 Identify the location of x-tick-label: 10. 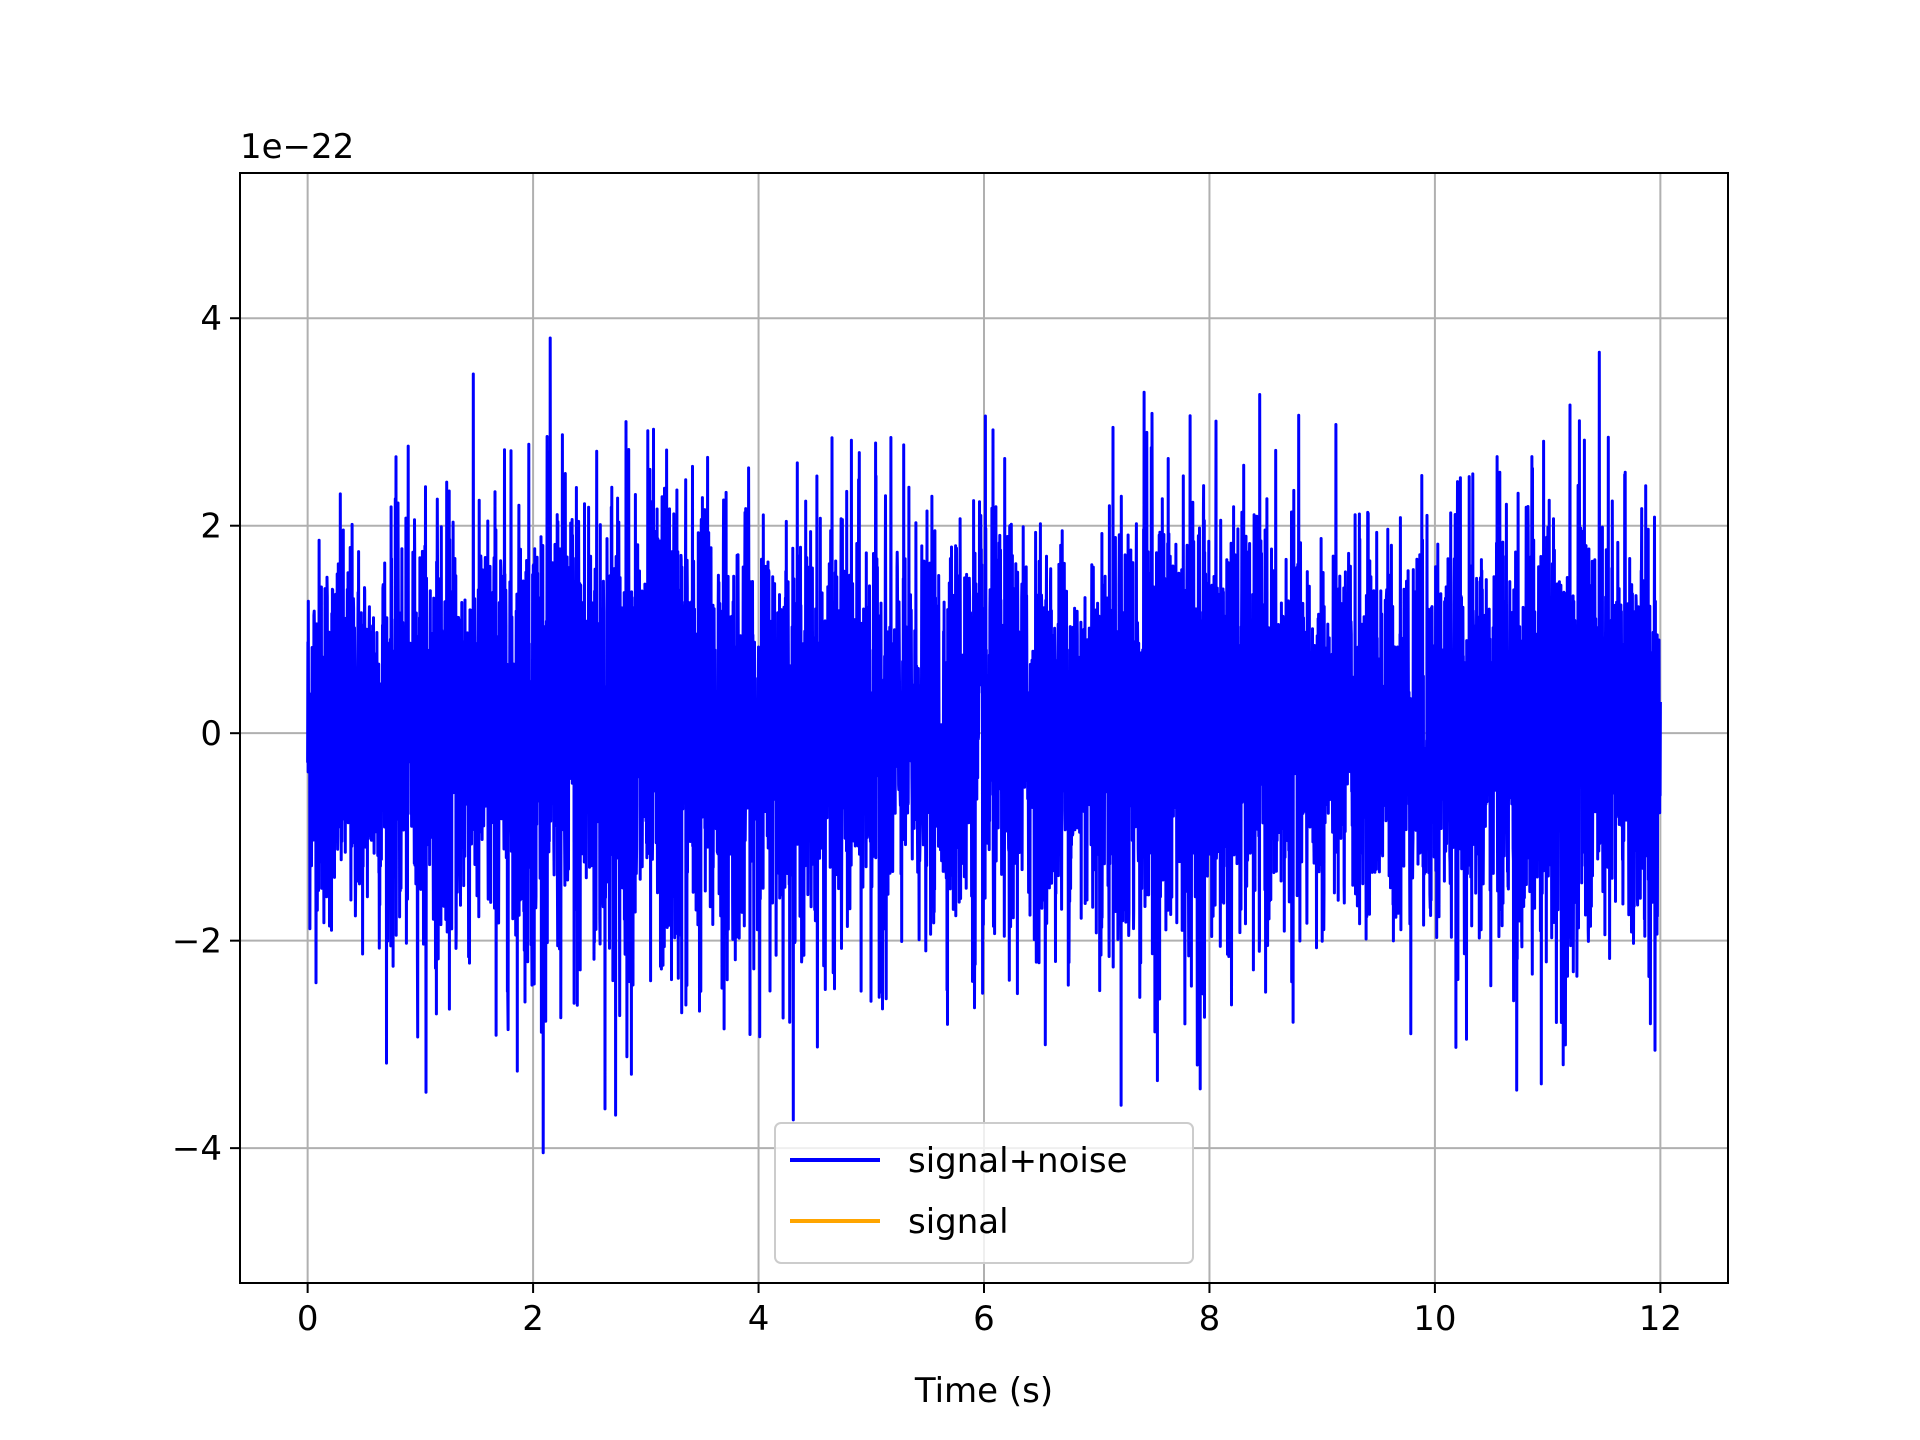
(1434, 1319).